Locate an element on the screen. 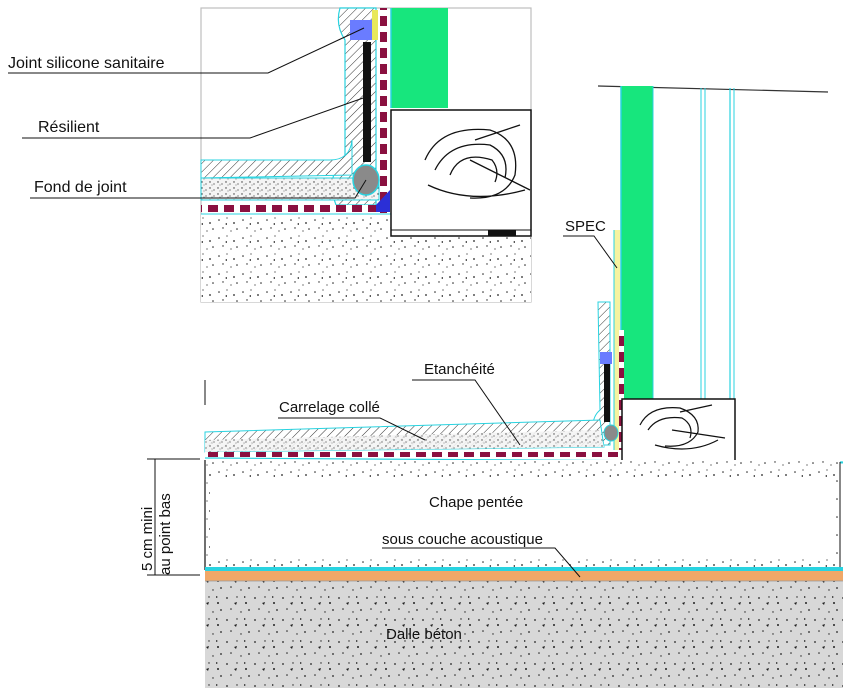 The width and height of the screenshot is (845, 688). inset-resilient-strip is located at coordinates (367, 102).